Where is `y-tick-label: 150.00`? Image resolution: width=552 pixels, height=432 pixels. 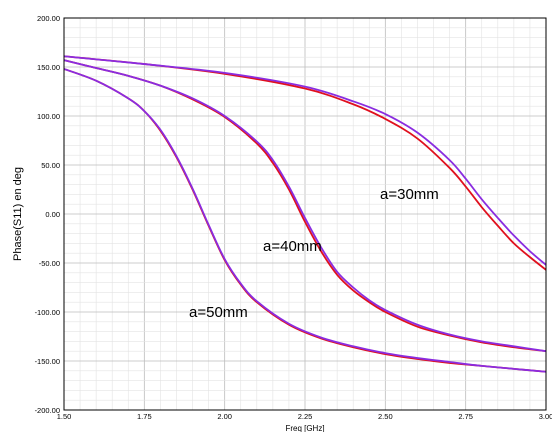 y-tick-label: 150.00 is located at coordinates (48, 67).